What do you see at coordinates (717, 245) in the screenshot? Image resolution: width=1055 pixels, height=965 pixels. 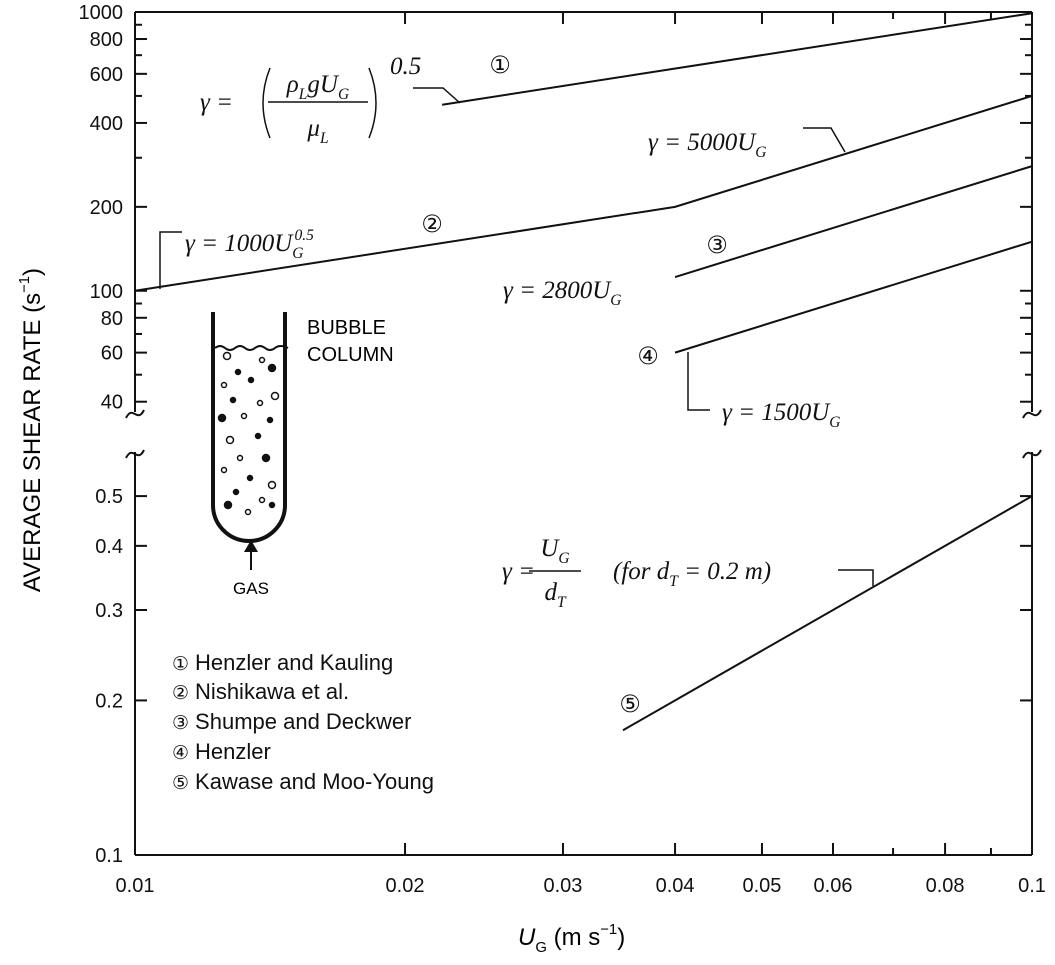 I see `series-marker: ③` at bounding box center [717, 245].